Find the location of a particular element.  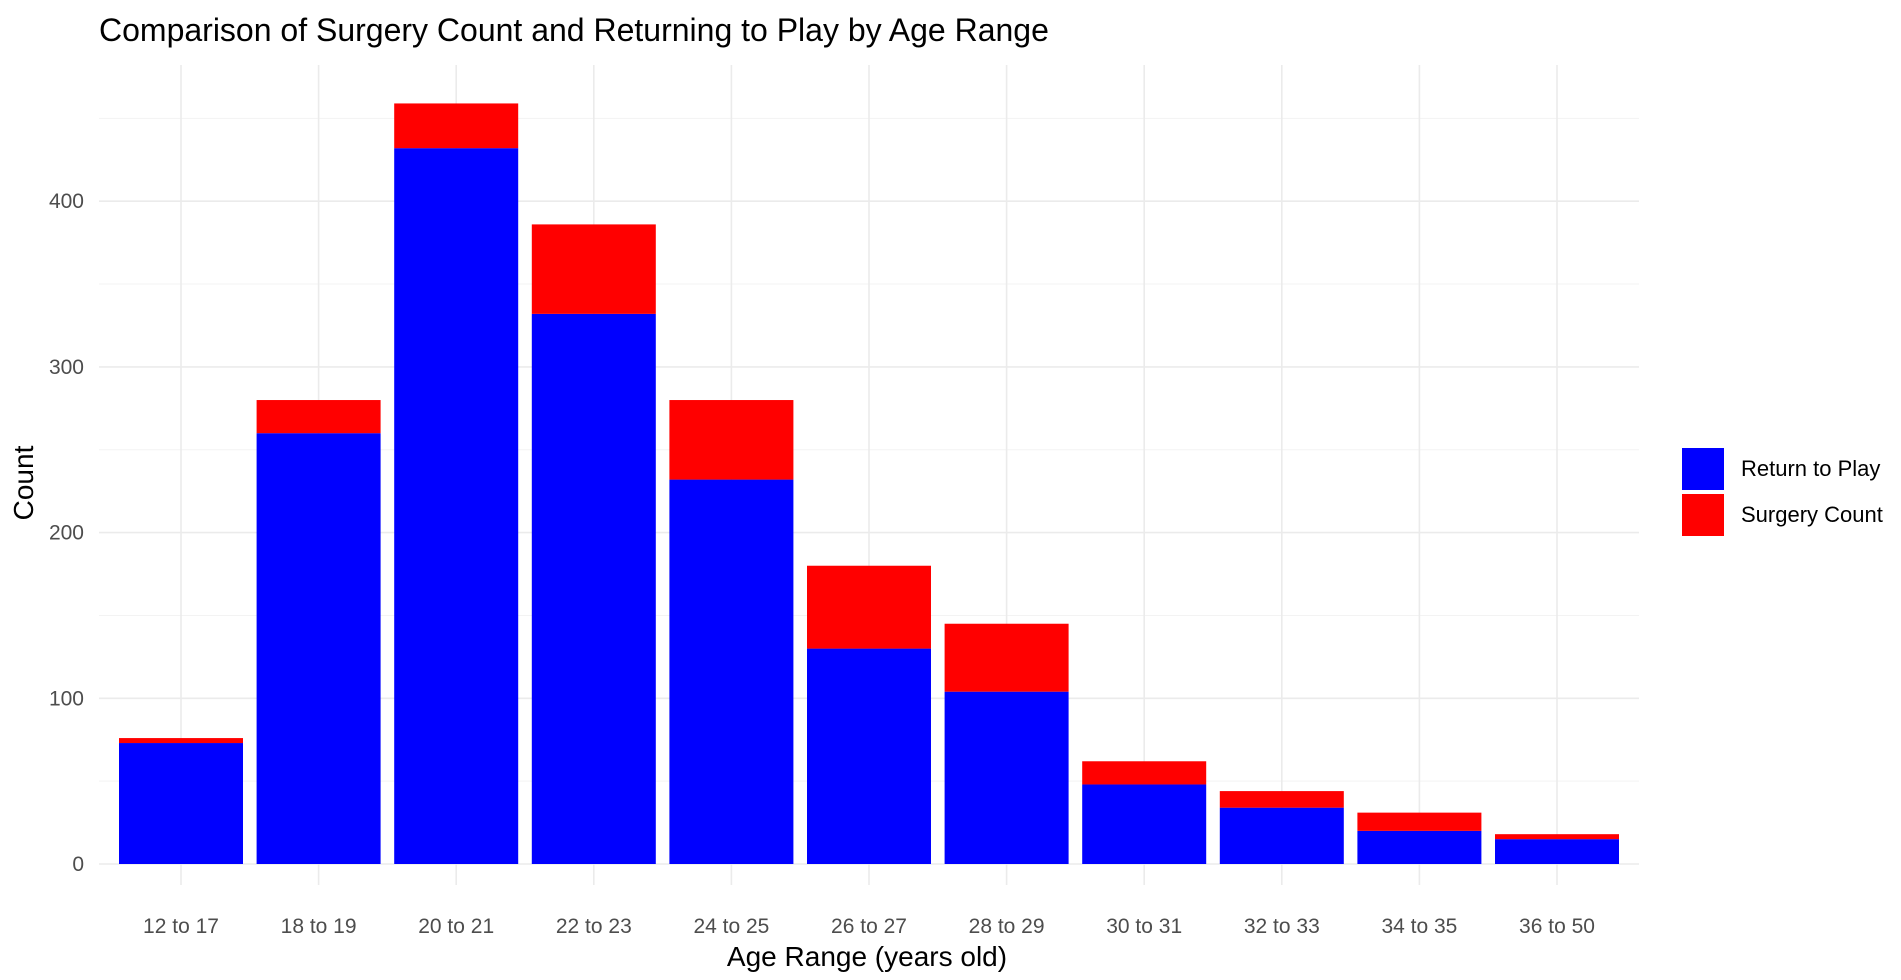

legend-item-return-to-play: Return to Play is located at coordinates (1782, 469).